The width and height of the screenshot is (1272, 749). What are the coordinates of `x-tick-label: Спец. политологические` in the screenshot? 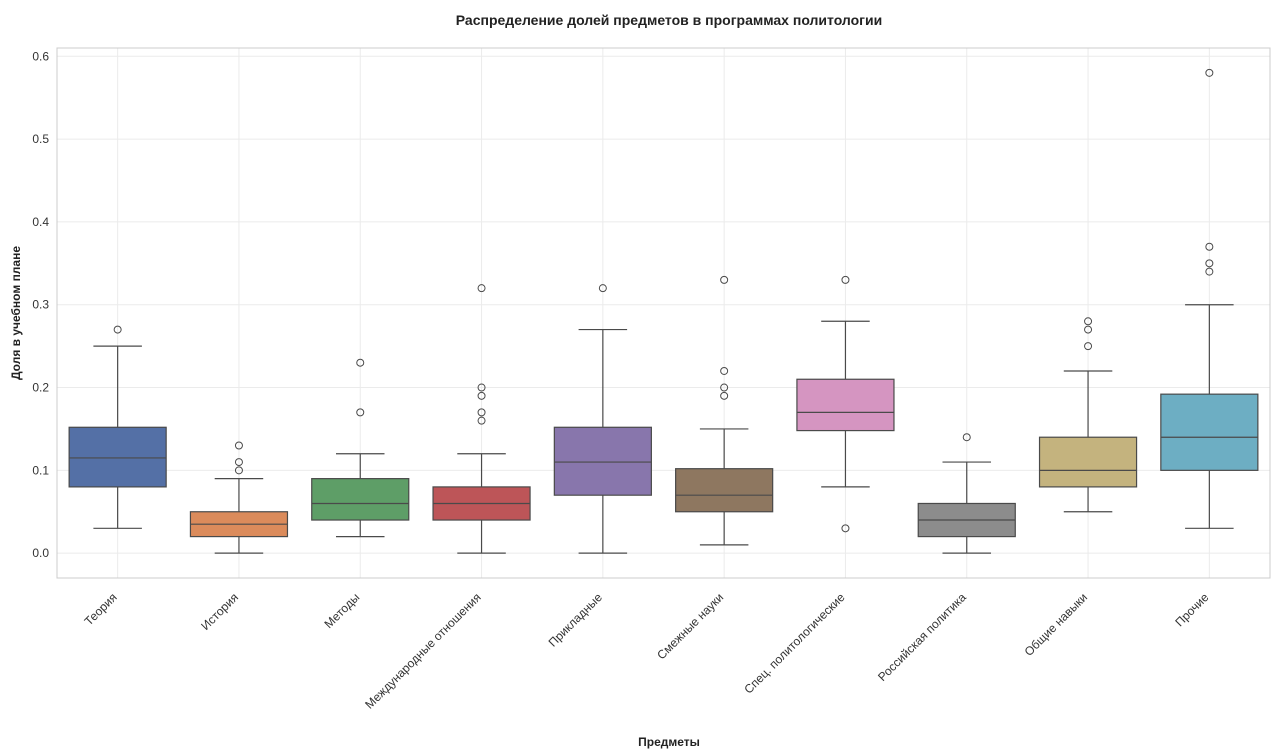 It's located at (794, 643).